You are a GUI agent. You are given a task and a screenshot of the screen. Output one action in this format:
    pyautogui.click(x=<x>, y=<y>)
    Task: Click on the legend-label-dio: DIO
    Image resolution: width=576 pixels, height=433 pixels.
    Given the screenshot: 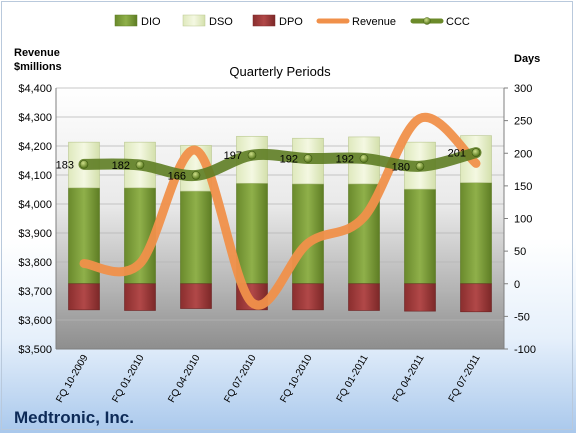 What is the action you would take?
    pyautogui.click(x=151, y=22)
    